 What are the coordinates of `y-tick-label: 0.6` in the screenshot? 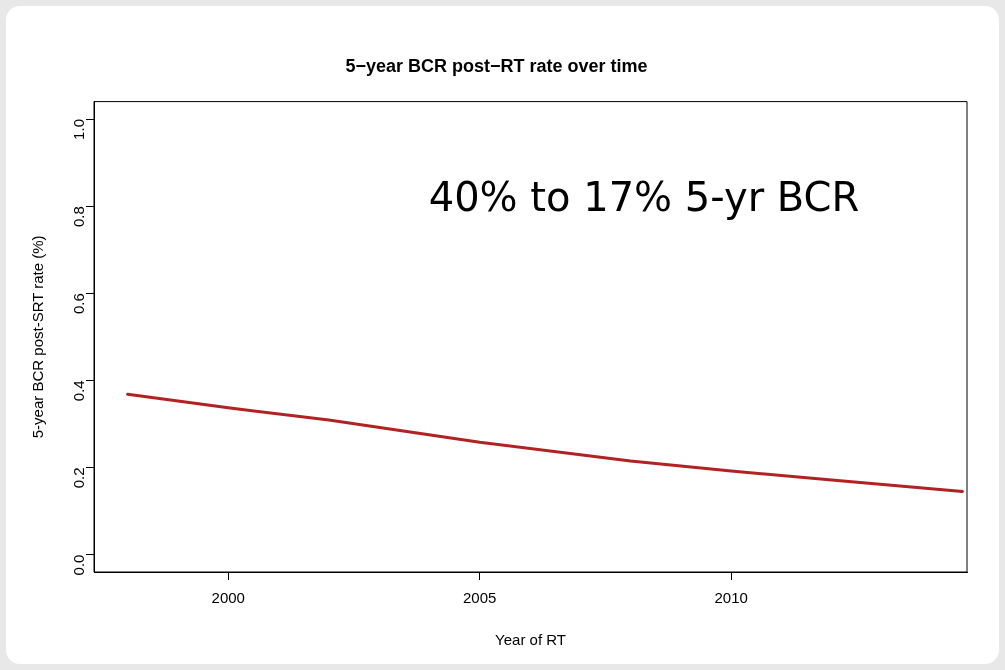 It's located at (79, 304).